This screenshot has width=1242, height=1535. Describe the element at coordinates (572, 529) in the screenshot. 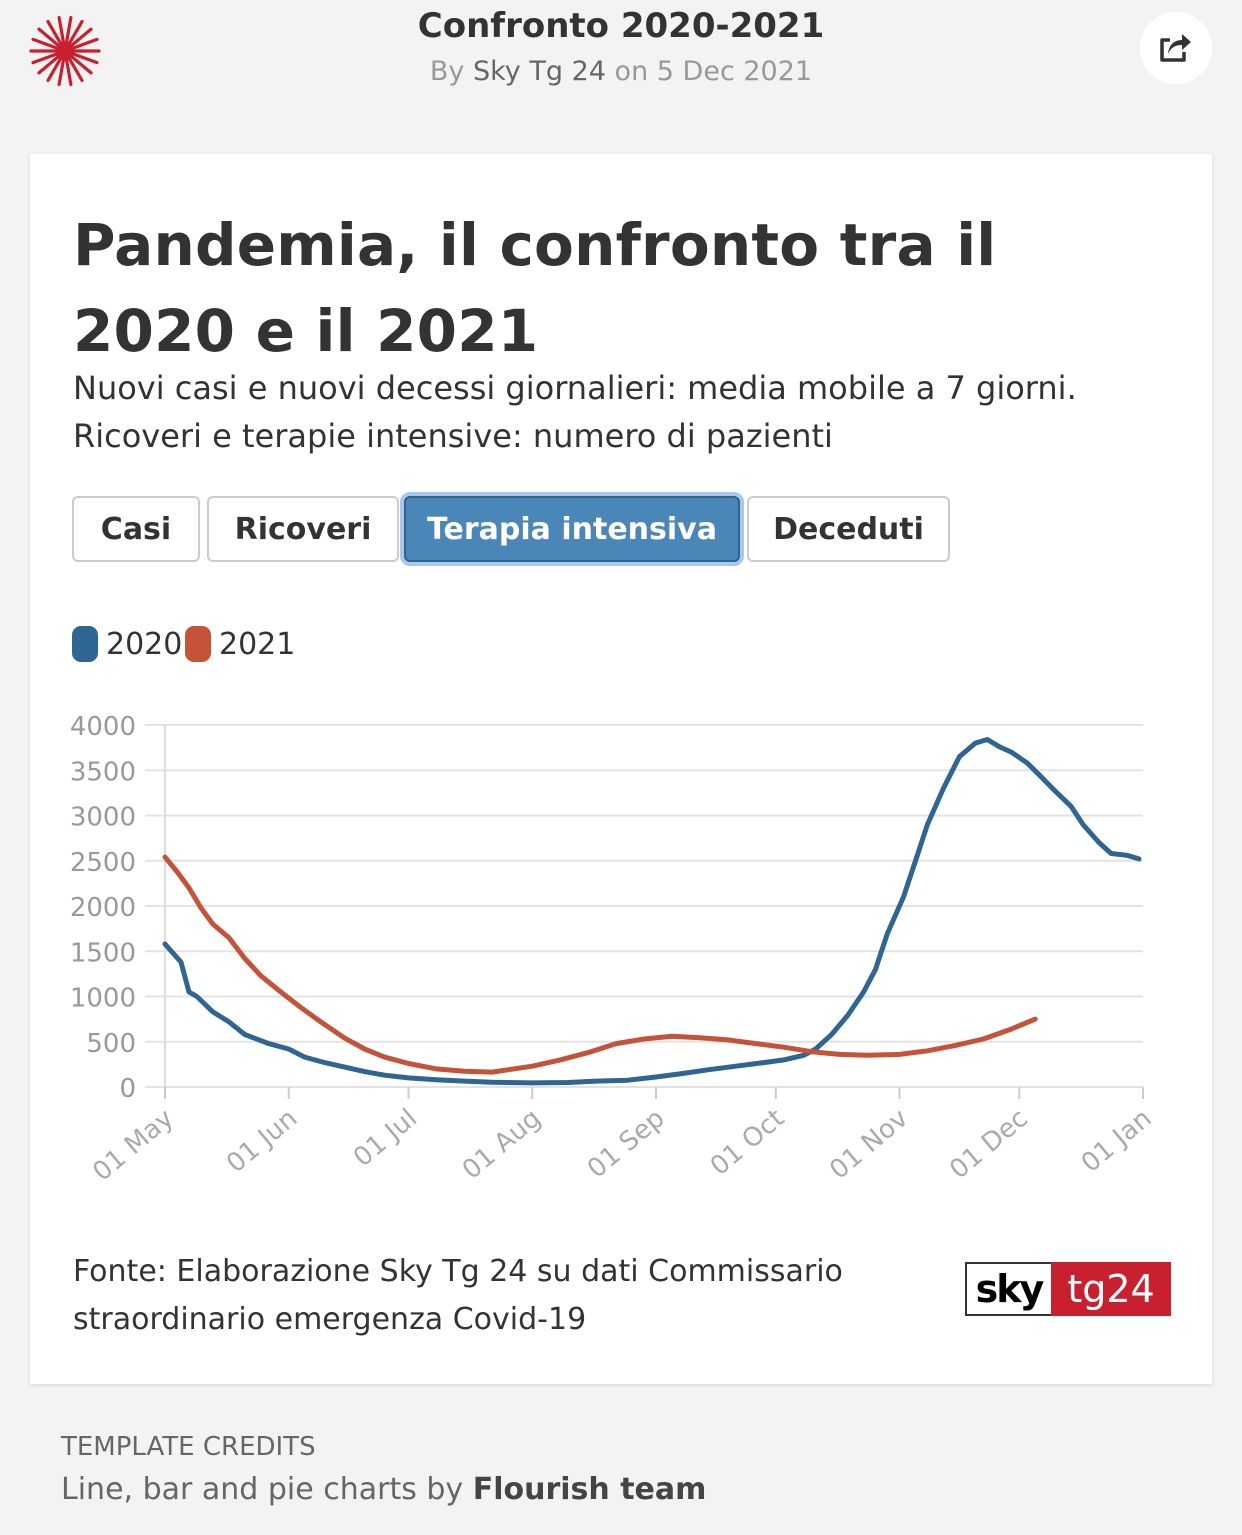

I see `tab-terapia-intensiva: Terapia intensiva` at that location.